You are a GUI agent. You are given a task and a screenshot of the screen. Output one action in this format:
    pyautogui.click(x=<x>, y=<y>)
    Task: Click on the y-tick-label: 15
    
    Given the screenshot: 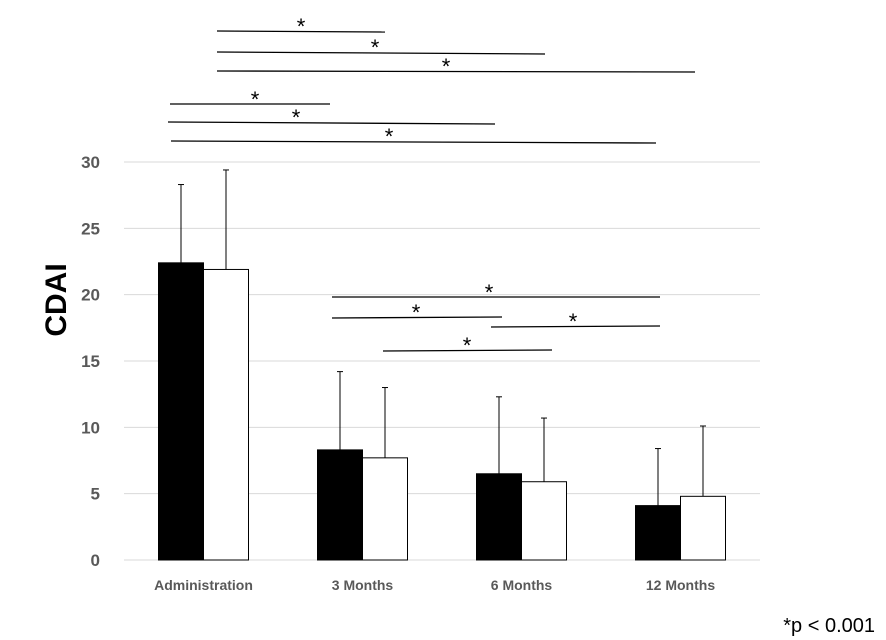 What is the action you would take?
    pyautogui.click(x=90, y=361)
    